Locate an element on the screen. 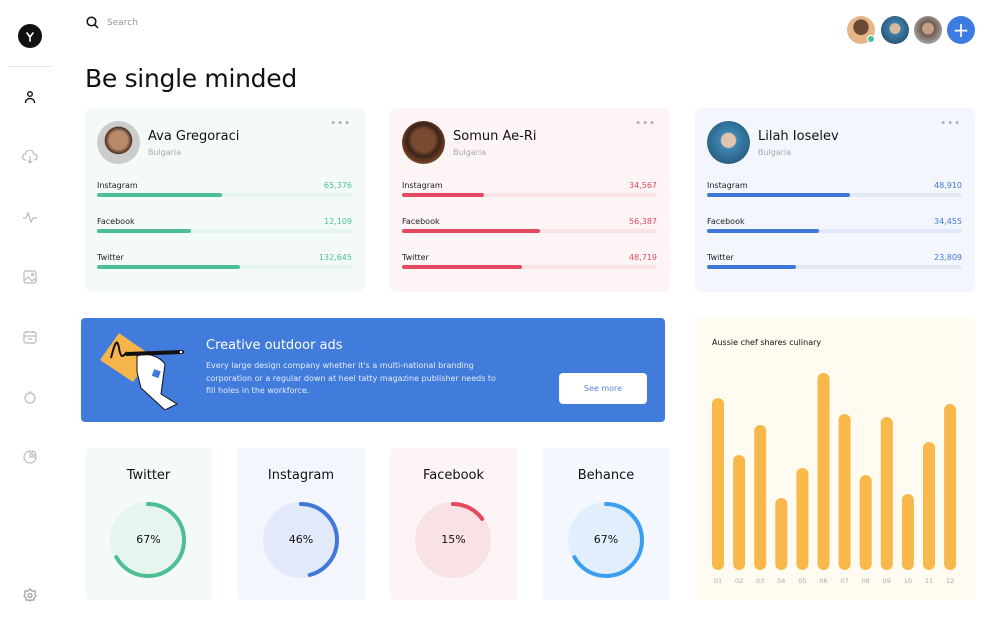 The height and width of the screenshot is (625, 1000). stat-card-facebook: Facebook 15% is located at coordinates (453, 524).